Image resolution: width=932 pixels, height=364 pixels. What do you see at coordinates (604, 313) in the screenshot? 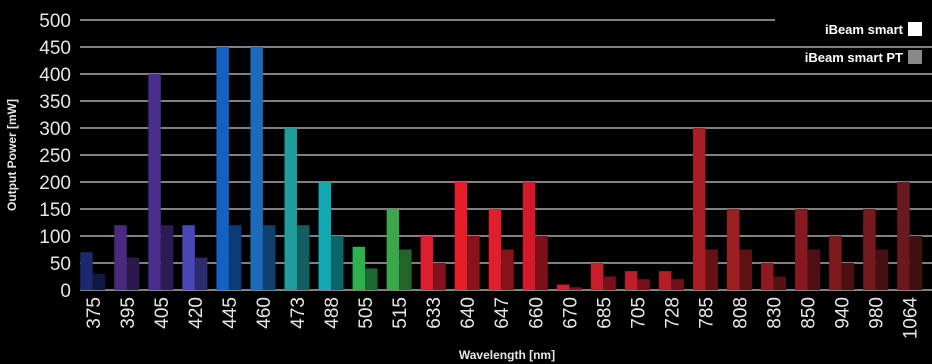
I see `x-tick-label: 685` at bounding box center [604, 313].